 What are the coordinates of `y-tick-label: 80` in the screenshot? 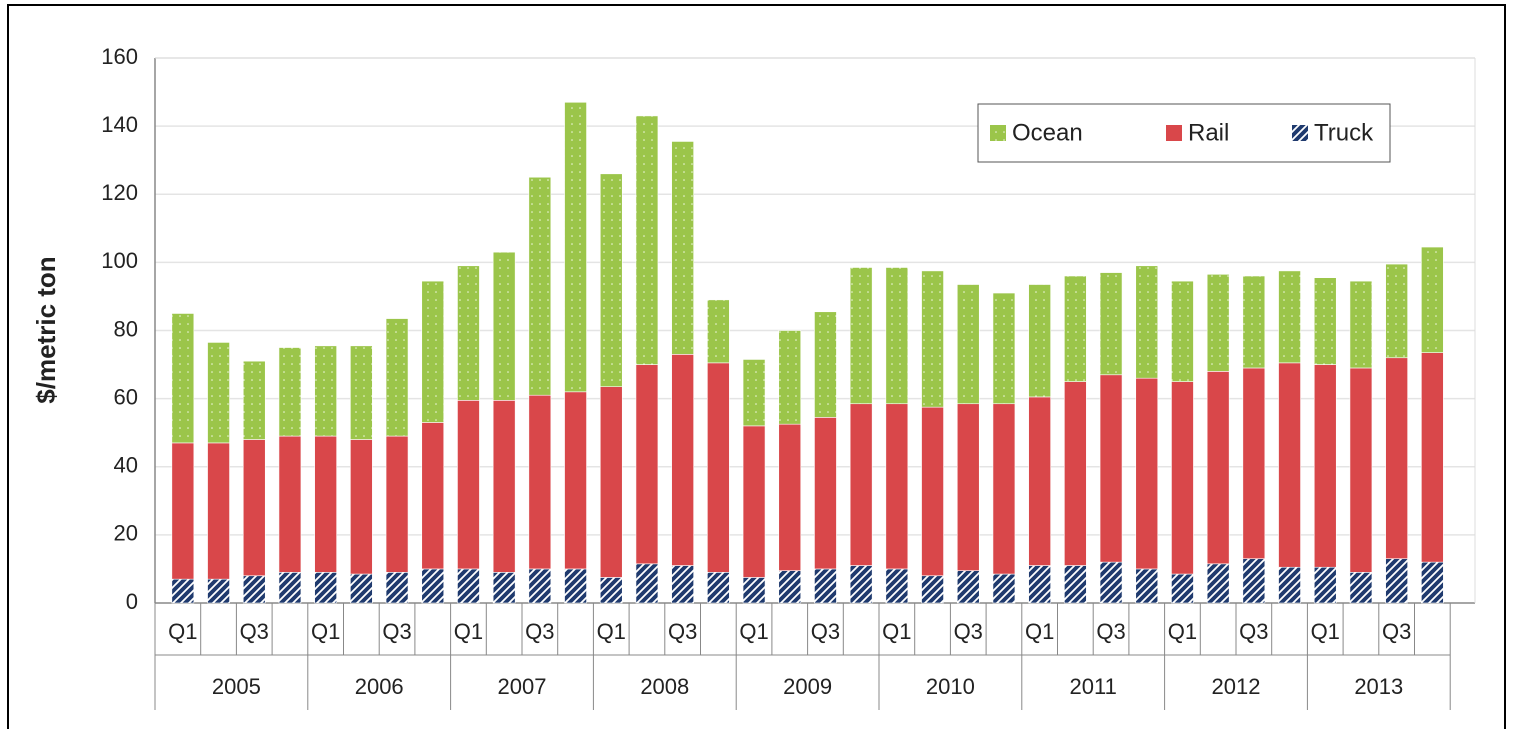 It's located at (126, 328).